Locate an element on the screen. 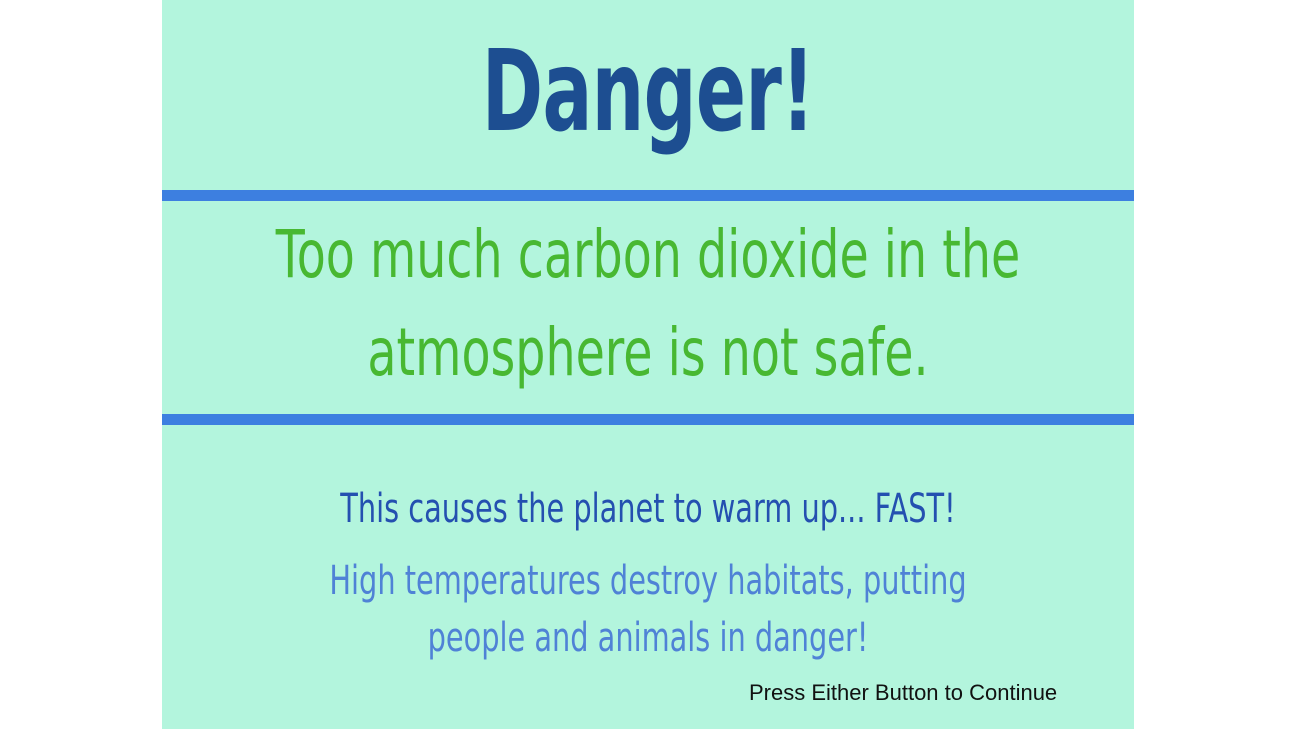  bottom-divider is located at coordinates (648, 419).